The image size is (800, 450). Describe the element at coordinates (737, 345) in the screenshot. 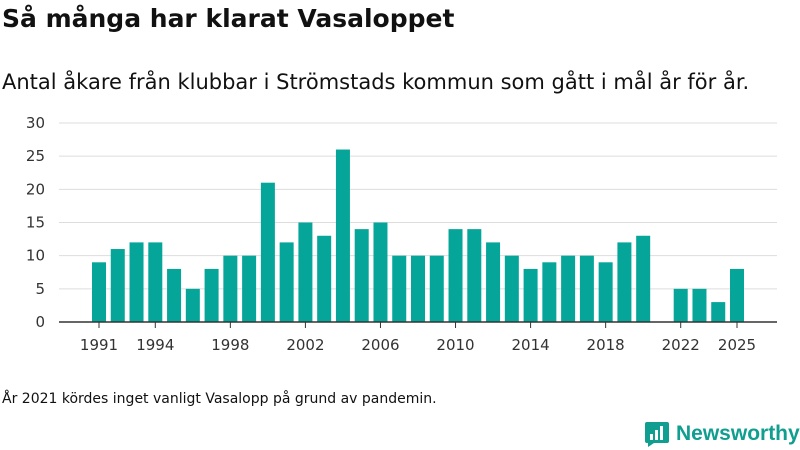

I see `x-tick-label: 2025` at that location.